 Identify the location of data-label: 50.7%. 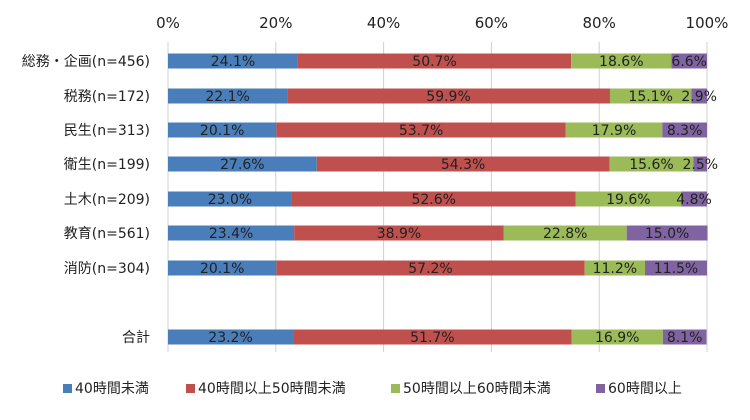
(434, 62).